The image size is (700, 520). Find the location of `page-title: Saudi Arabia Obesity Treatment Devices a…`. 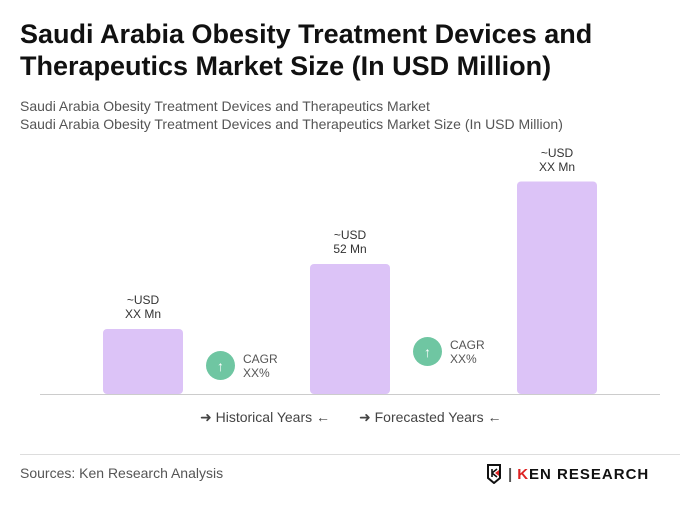

page-title: Saudi Arabia Obesity Treatment Devices a… is located at coordinates (306, 50).